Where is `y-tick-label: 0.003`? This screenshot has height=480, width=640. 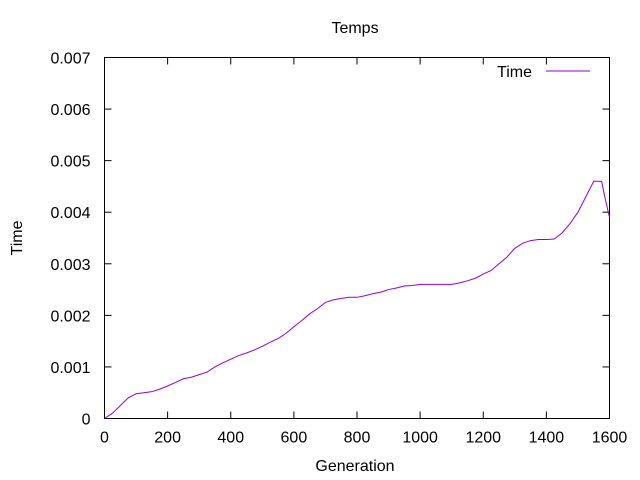 y-tick-label: 0.003 is located at coordinates (70, 265).